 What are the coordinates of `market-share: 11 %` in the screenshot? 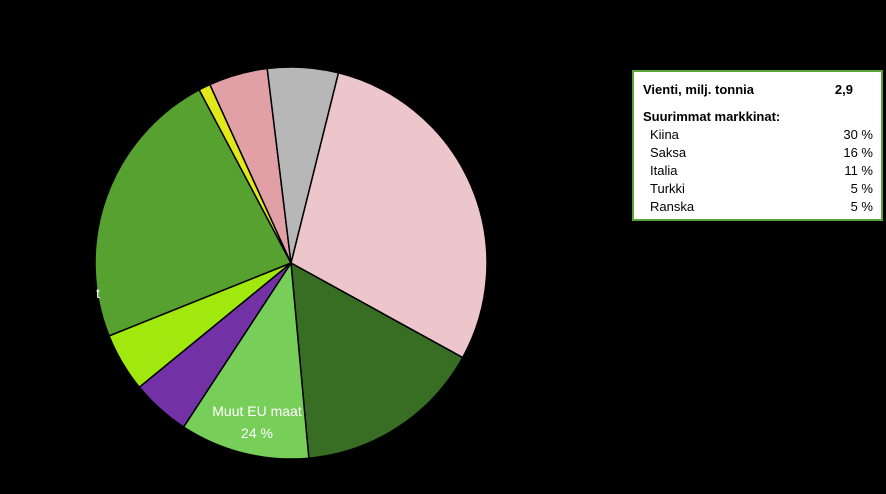 It's located at (858, 170).